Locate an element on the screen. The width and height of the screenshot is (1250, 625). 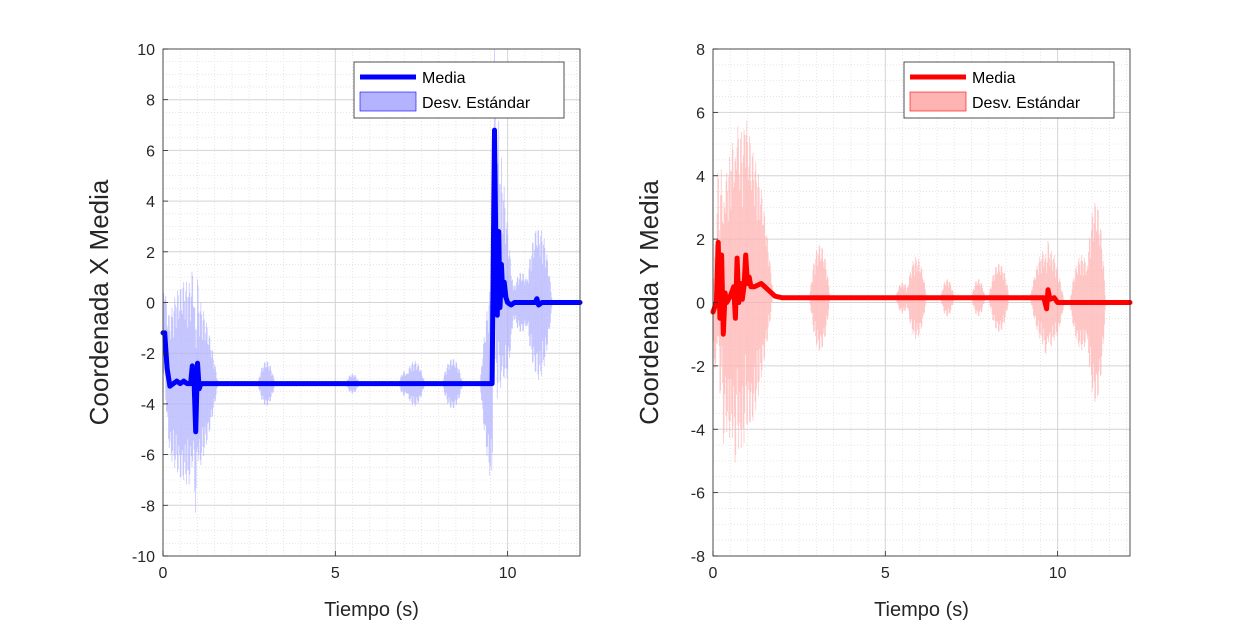
mean-line is located at coordinates (921, 288).